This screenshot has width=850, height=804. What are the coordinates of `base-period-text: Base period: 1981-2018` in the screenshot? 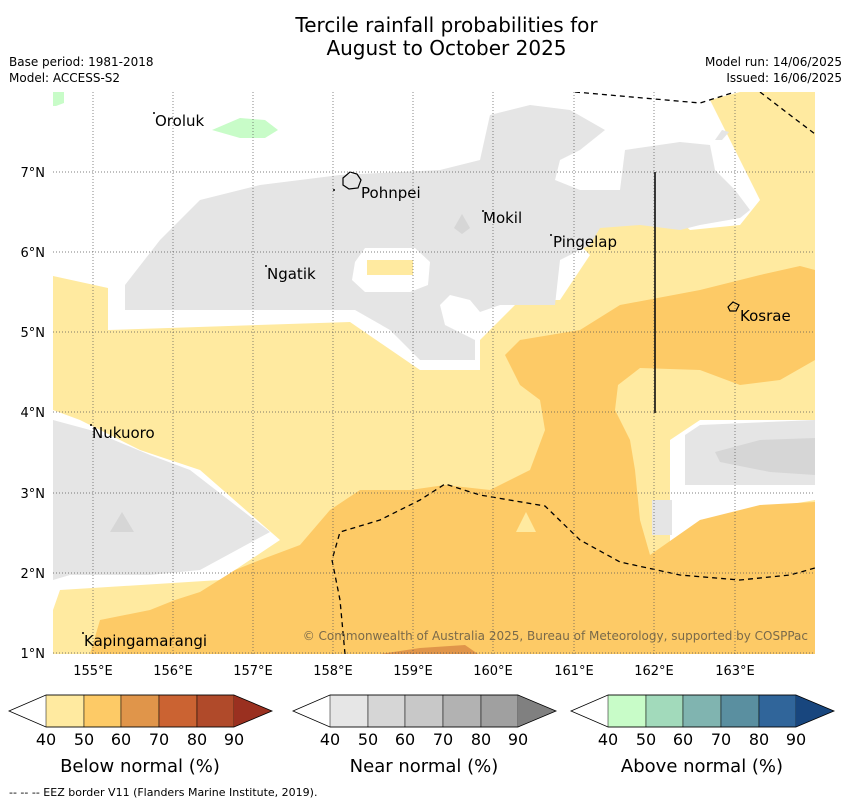 It's located at (81, 62).